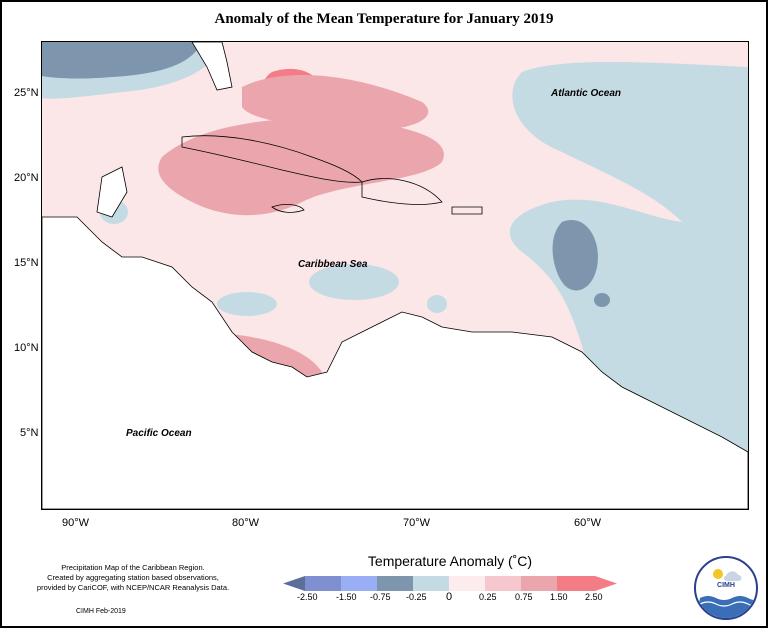  I want to click on map-credit: CIMH Feb-2019, so click(101, 611).